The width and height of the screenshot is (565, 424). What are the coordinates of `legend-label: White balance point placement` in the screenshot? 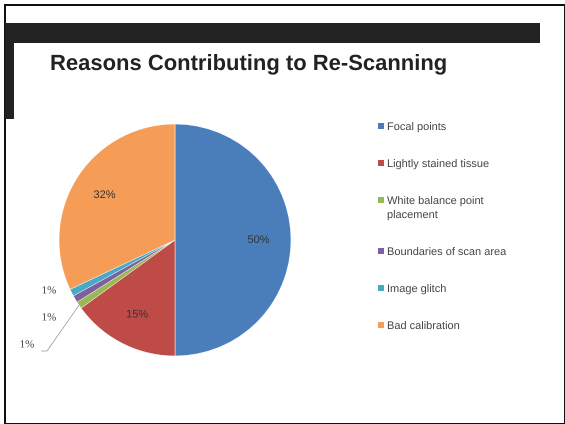 It's located at (435, 207).